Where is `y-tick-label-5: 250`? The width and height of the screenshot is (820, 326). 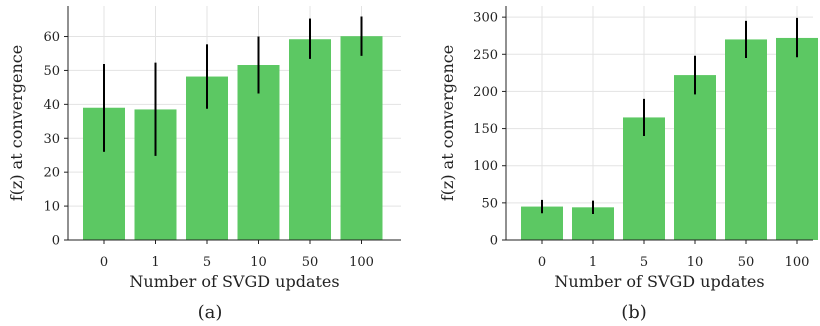
y-tick-label-5: 250 is located at coordinates (485, 55).